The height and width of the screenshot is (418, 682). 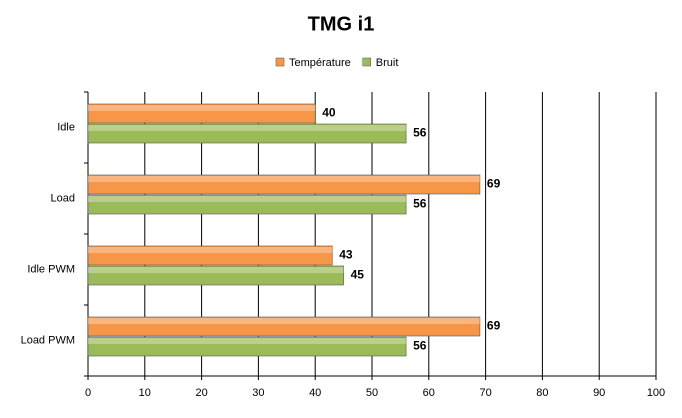 What do you see at coordinates (320, 63) in the screenshot?
I see `legend-label: Température` at bounding box center [320, 63].